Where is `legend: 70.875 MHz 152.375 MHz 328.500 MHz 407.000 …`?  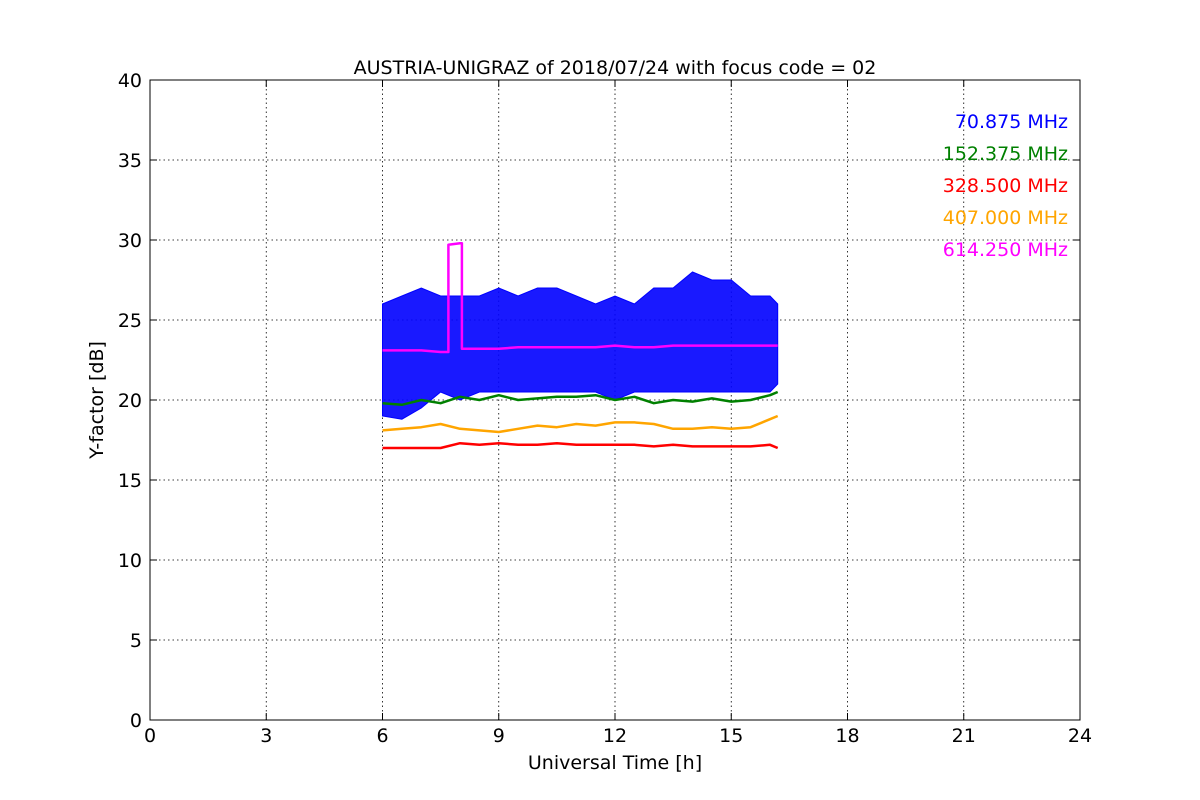
legend: 70.875 MHz 152.375 MHz 328.500 MHz 407.000 … is located at coordinates (1005, 186).